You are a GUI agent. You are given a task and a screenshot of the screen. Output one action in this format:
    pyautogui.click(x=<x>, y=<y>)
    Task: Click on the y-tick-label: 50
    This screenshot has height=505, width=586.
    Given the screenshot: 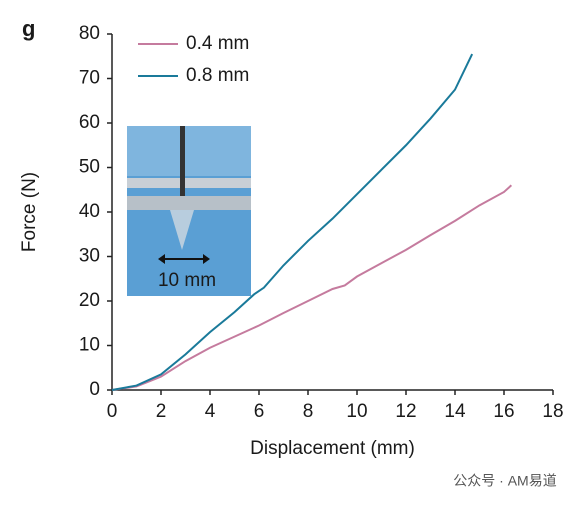 What is the action you would take?
    pyautogui.click(x=89, y=167)
    